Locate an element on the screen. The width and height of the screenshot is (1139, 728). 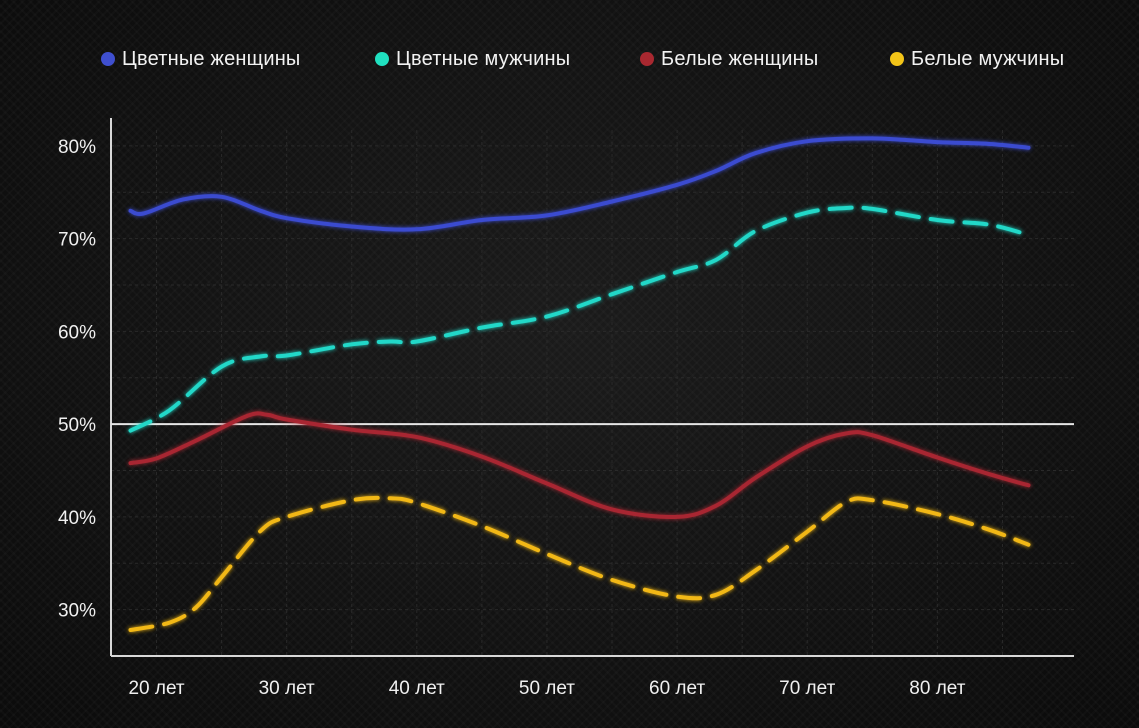
legend-dot-colored-men is located at coordinates (382, 59).